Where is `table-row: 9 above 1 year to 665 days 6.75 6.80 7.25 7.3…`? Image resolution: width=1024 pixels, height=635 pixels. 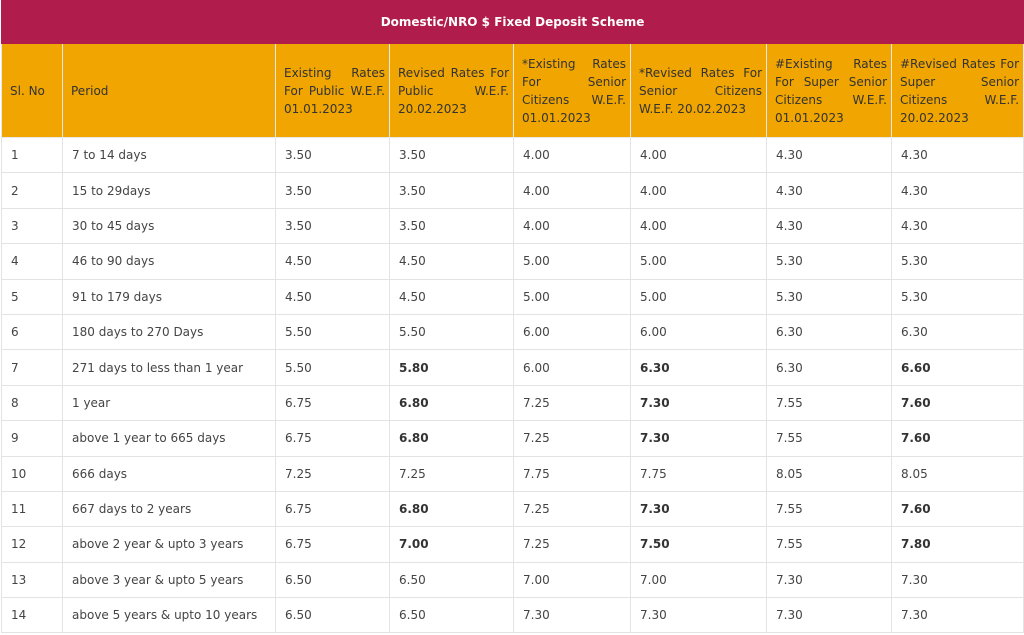
table-row: 9 above 1 year to 665 days 6.75 6.80 7.25 7.3… is located at coordinates (512, 438).